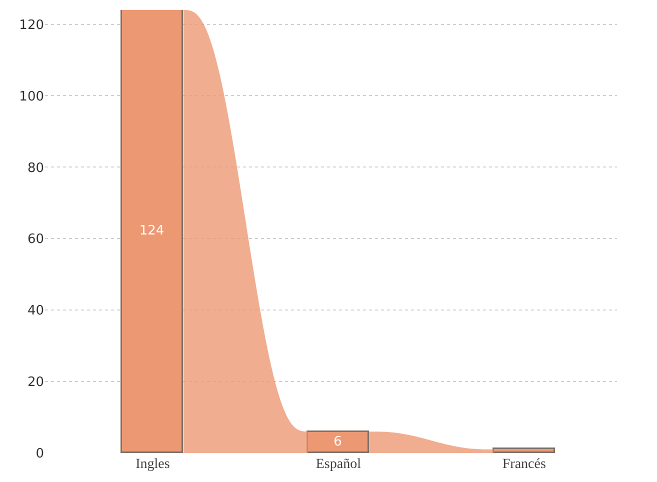 This screenshot has height=482, width=657. What do you see at coordinates (35, 382) in the screenshot?
I see `y-tick-label: 20` at bounding box center [35, 382].